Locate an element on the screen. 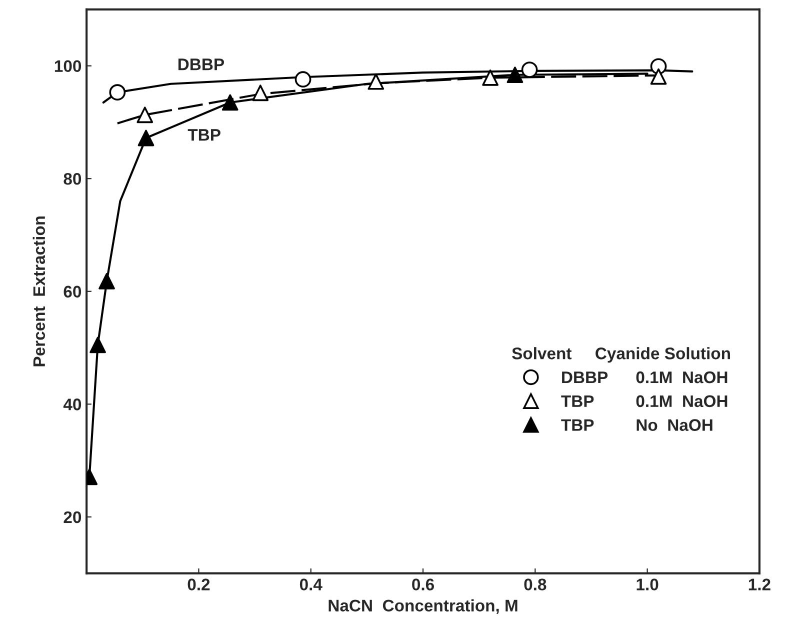  legend-title: Solvent Cyanide Solution is located at coordinates (621, 355).